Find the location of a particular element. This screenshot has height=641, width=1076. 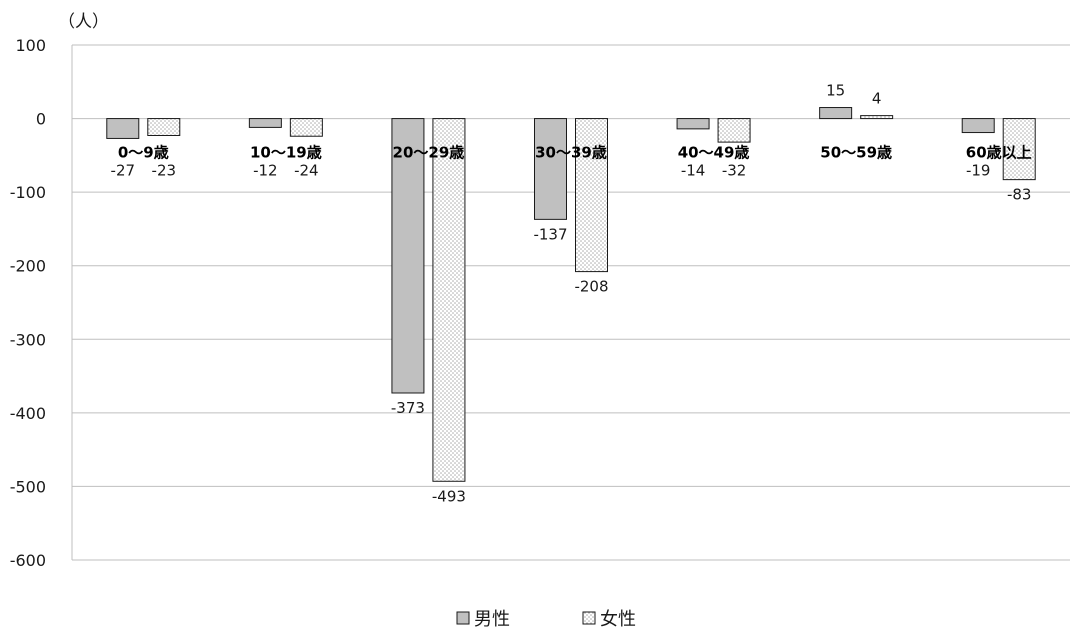

category-label: 0～9歳 is located at coordinates (143, 153).